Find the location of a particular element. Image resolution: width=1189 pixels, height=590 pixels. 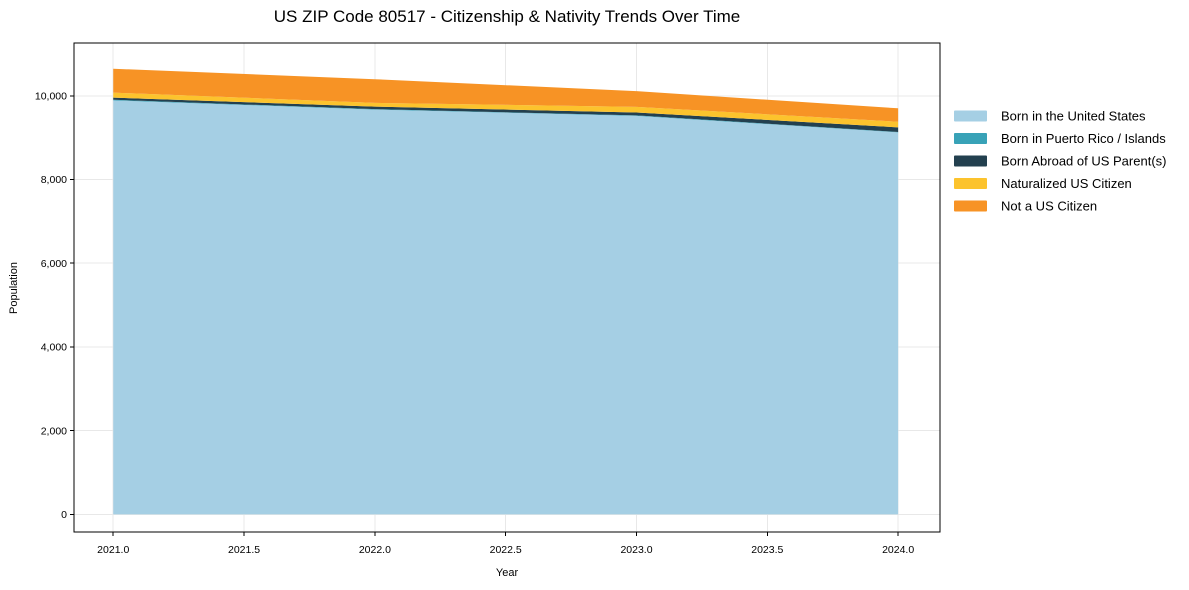

y-tick-label: 6,000 is located at coordinates (54, 264).